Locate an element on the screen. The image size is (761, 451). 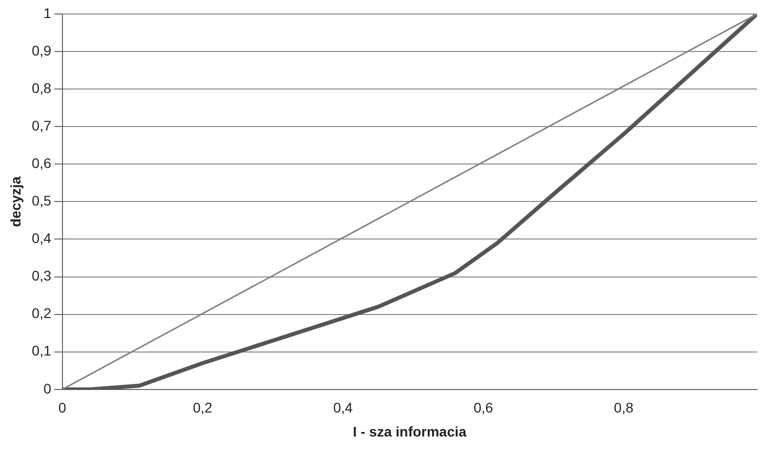
y-tick-label: 0,9 is located at coordinates (42, 50).